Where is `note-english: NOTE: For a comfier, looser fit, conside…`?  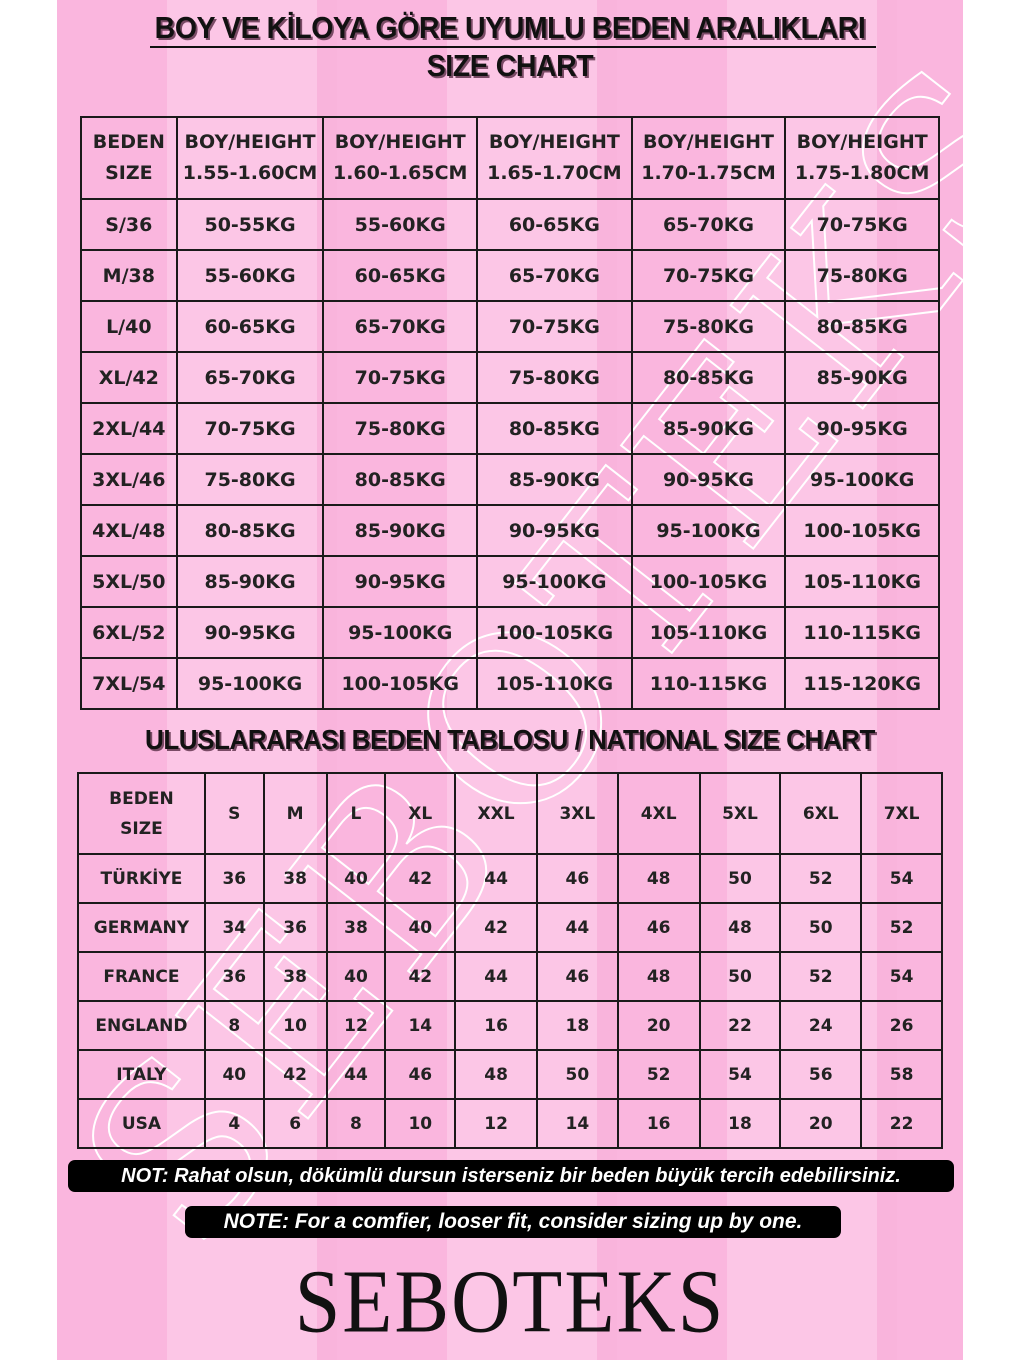 note-english: NOTE: For a comfier, looser fit, conside… is located at coordinates (513, 1222).